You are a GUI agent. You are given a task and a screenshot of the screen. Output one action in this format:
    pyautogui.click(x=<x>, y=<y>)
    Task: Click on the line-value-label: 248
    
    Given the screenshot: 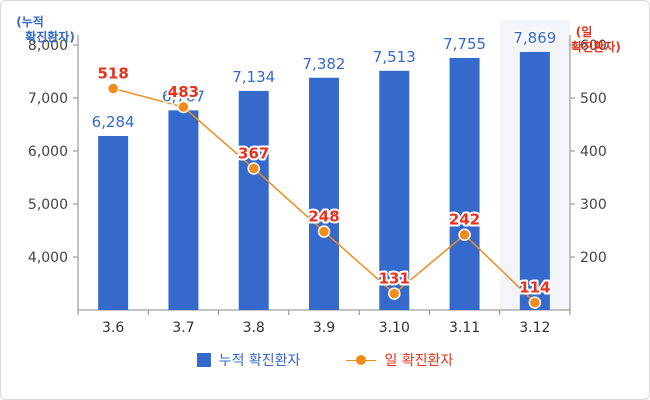 What is the action you would take?
    pyautogui.click(x=323, y=217)
    